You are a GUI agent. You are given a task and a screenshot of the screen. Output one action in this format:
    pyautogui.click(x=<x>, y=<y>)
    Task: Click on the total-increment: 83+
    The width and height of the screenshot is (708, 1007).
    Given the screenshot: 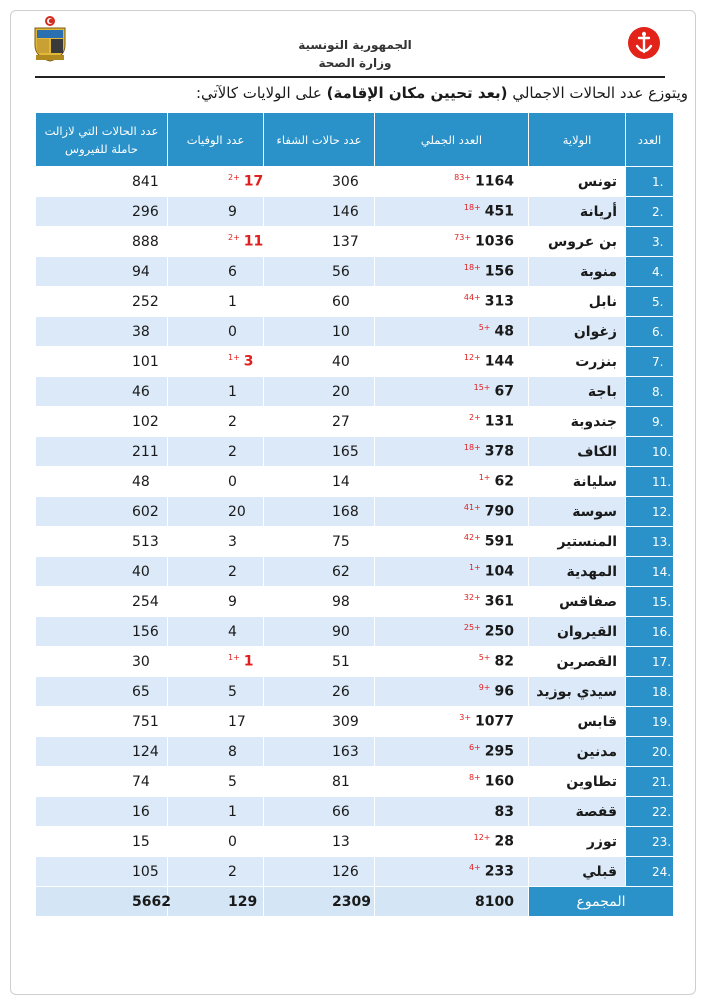 What is the action you would take?
    pyautogui.click(x=463, y=178)
    